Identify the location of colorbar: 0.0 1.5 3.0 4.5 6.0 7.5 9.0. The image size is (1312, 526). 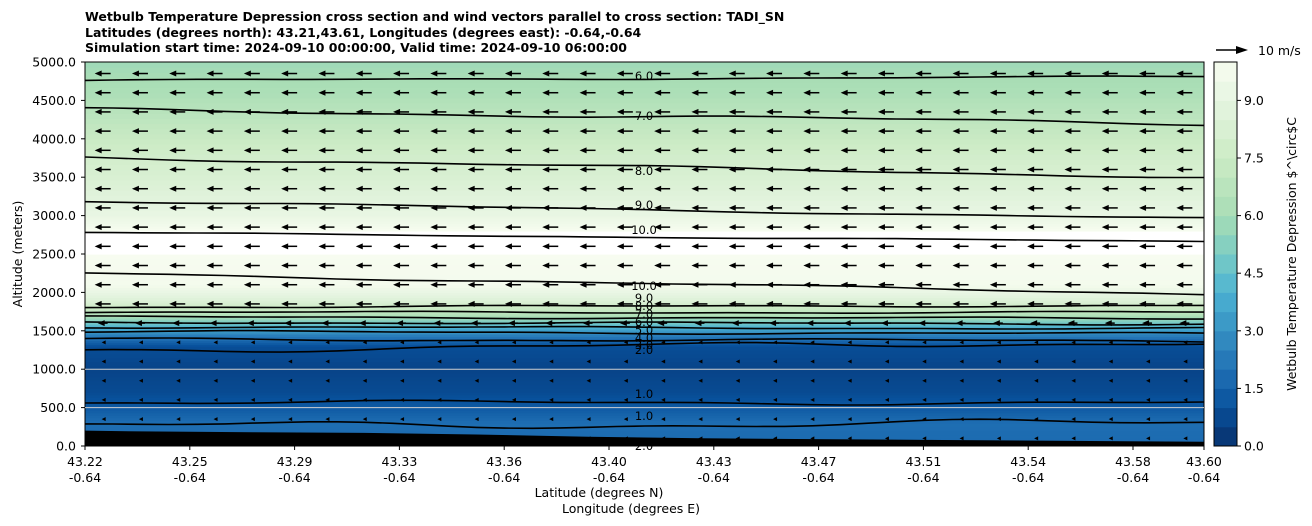
(1238, 257).